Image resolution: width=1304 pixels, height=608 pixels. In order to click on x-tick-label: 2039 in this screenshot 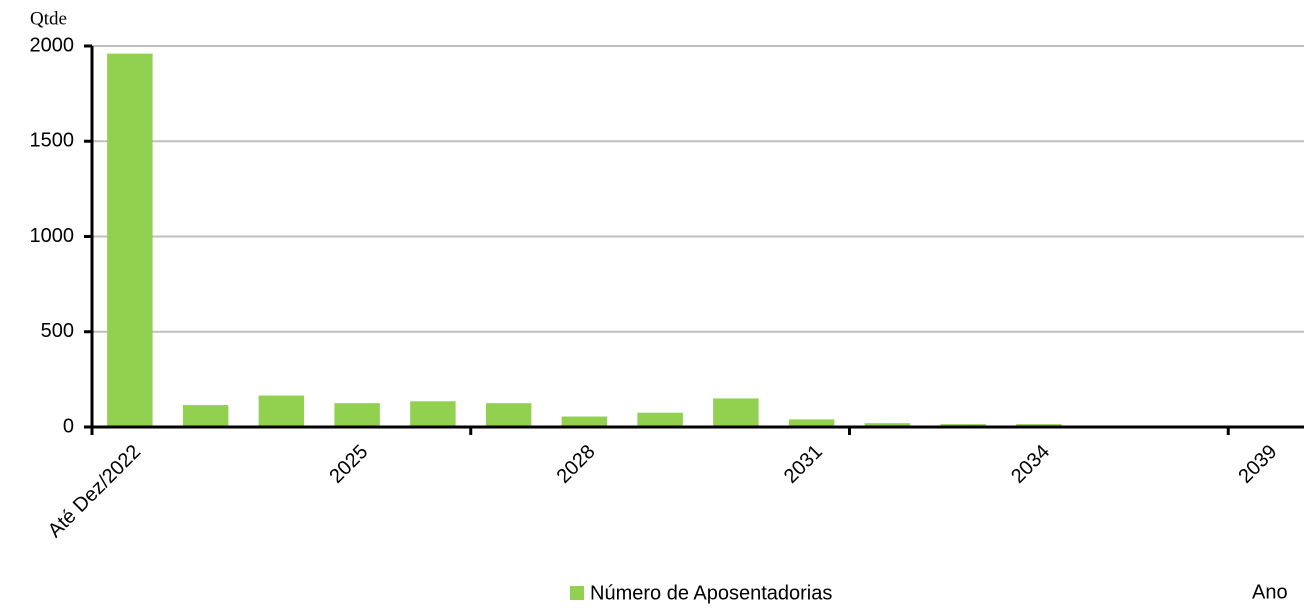, I will do `click(1257, 464)`.